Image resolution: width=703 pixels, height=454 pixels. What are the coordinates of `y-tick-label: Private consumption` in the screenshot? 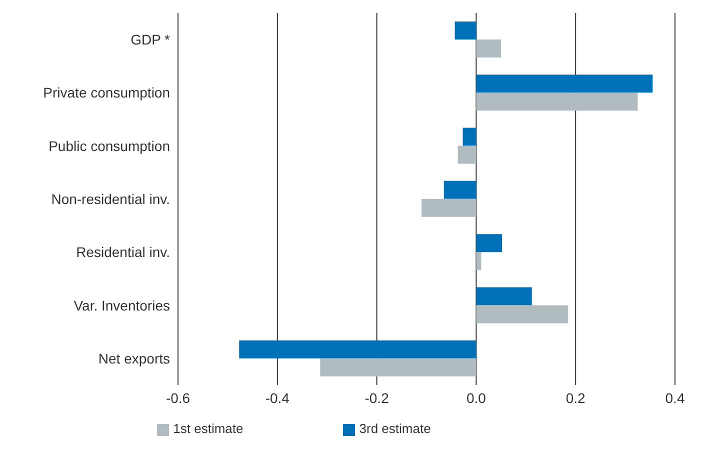 It's located at (106, 92).